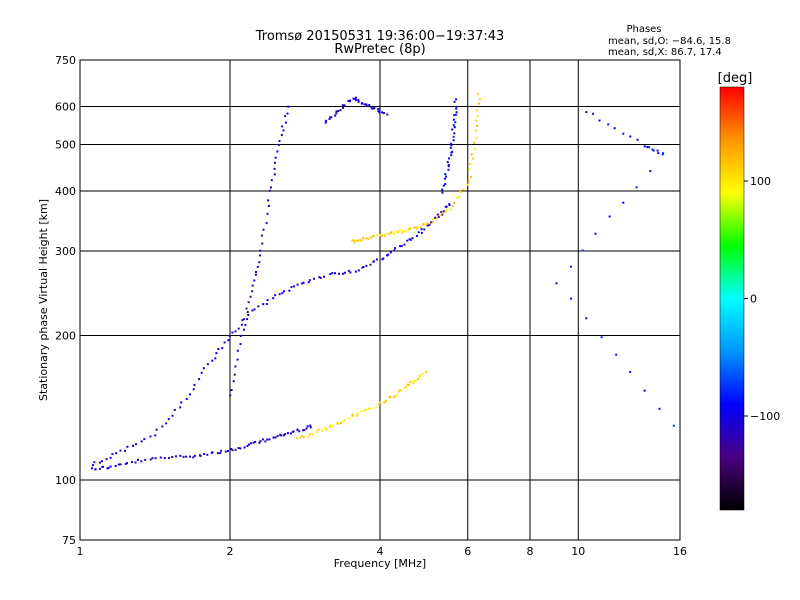  I want to click on x-axis-label: Frequency [MHz], so click(380, 563).